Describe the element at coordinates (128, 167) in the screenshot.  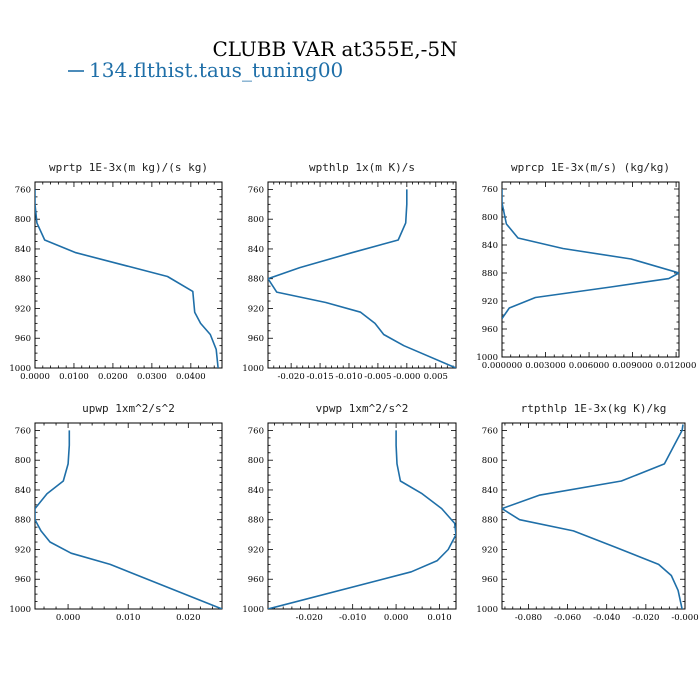
I see `panel-title: wprtp 1E-3x(m kg)/(s kg)` at that location.